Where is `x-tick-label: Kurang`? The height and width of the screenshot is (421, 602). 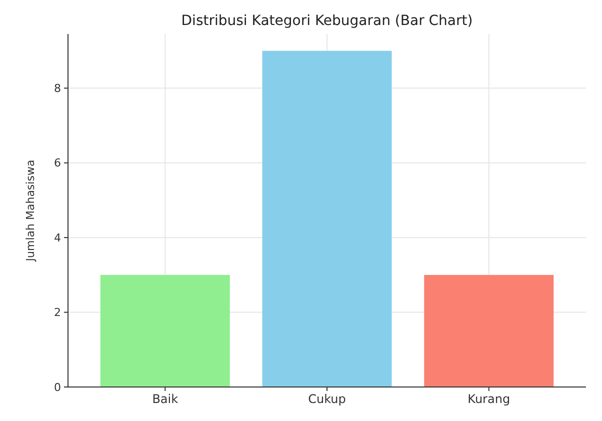
x-tick-label: Kurang is located at coordinates (489, 399).